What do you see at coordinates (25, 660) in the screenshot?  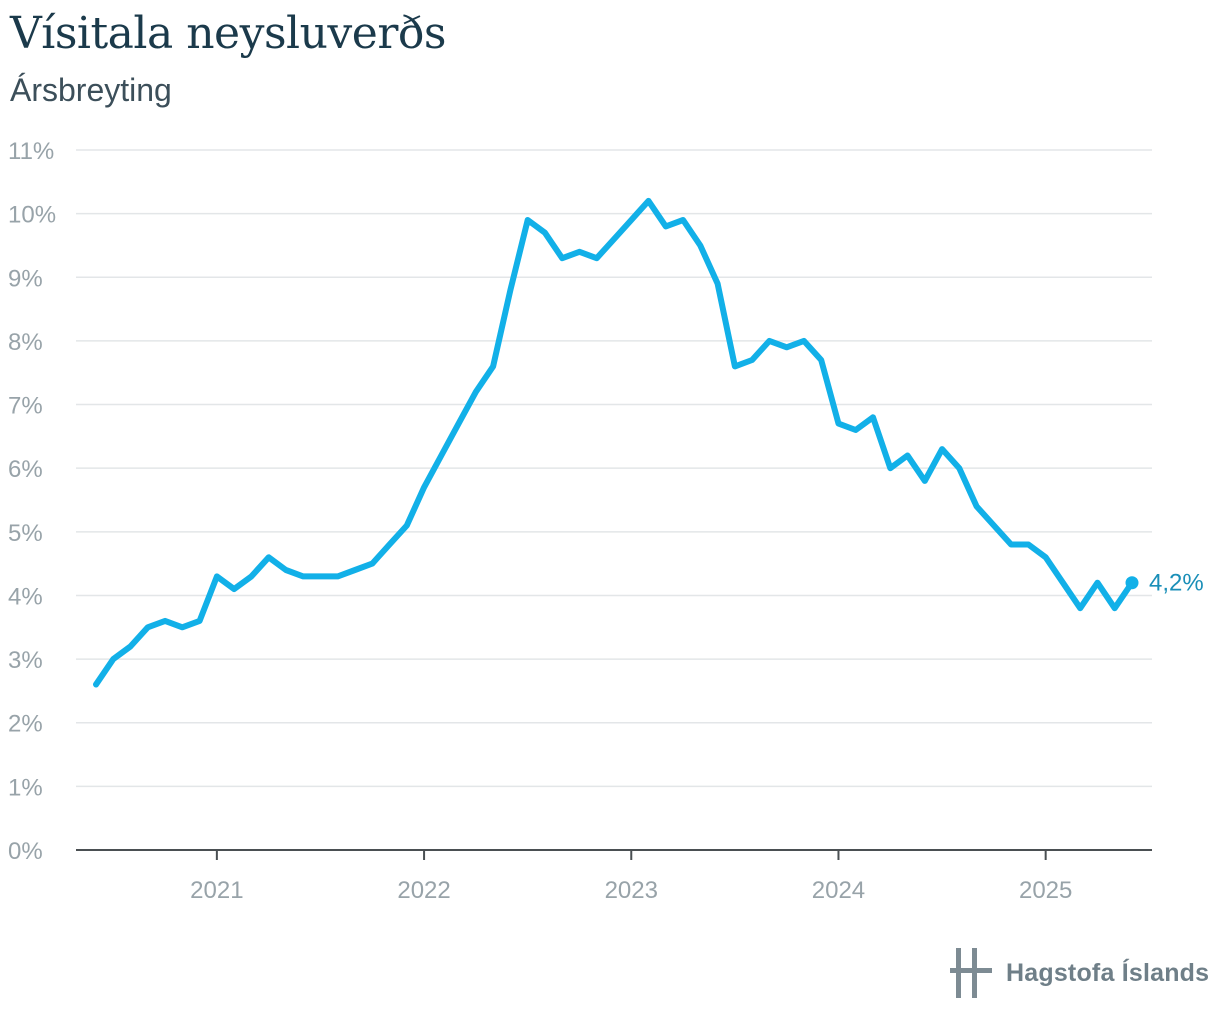 I see `y-tick-label: 3%` at bounding box center [25, 660].